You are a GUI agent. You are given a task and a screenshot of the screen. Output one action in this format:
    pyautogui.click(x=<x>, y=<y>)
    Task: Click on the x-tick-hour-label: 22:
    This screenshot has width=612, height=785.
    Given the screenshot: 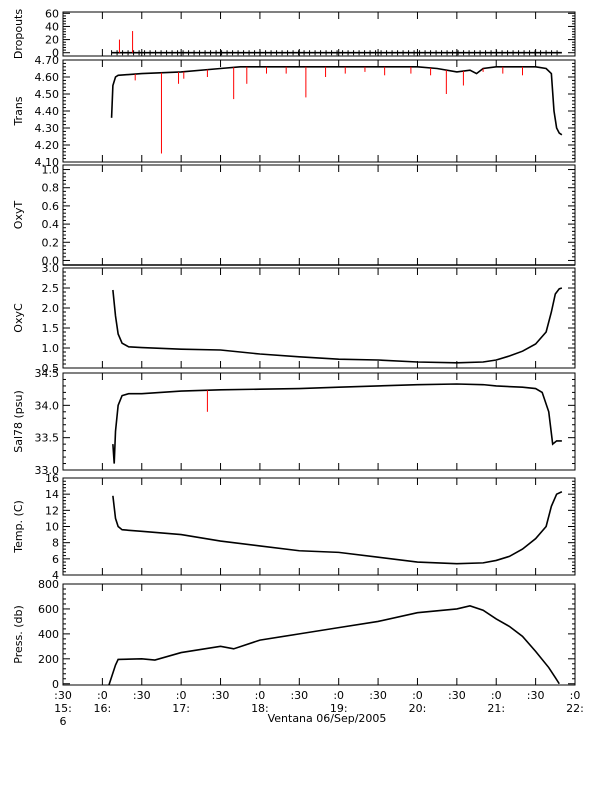 What is the action you would take?
    pyautogui.click(x=575, y=708)
    